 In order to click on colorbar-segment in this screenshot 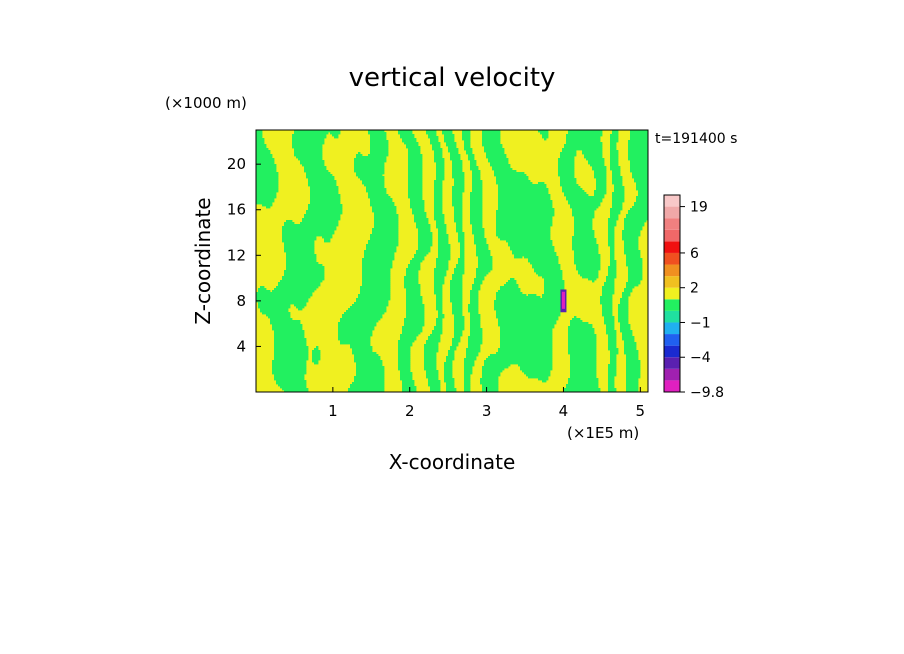, I will do `click(672, 328)`.